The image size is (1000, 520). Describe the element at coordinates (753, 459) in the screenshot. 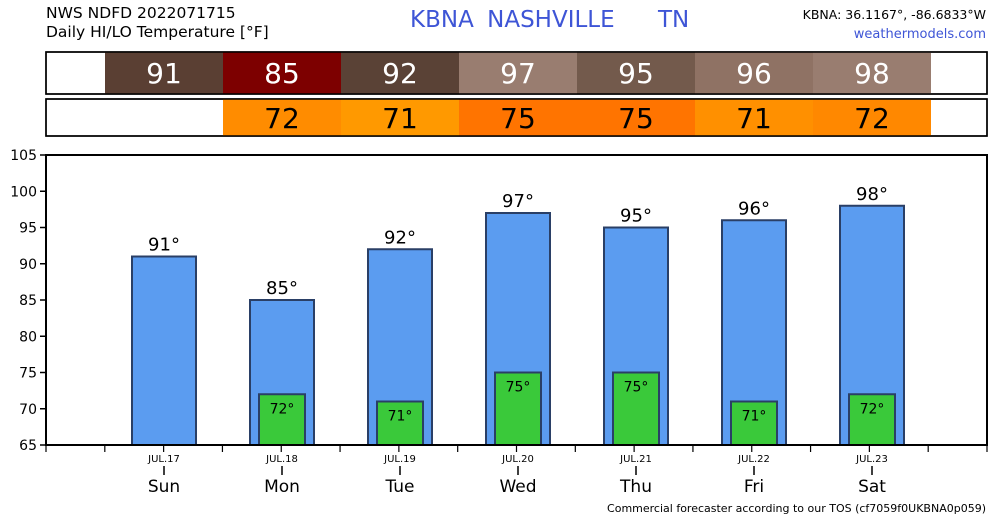

I see `x-date-label: JUL.22` at that location.